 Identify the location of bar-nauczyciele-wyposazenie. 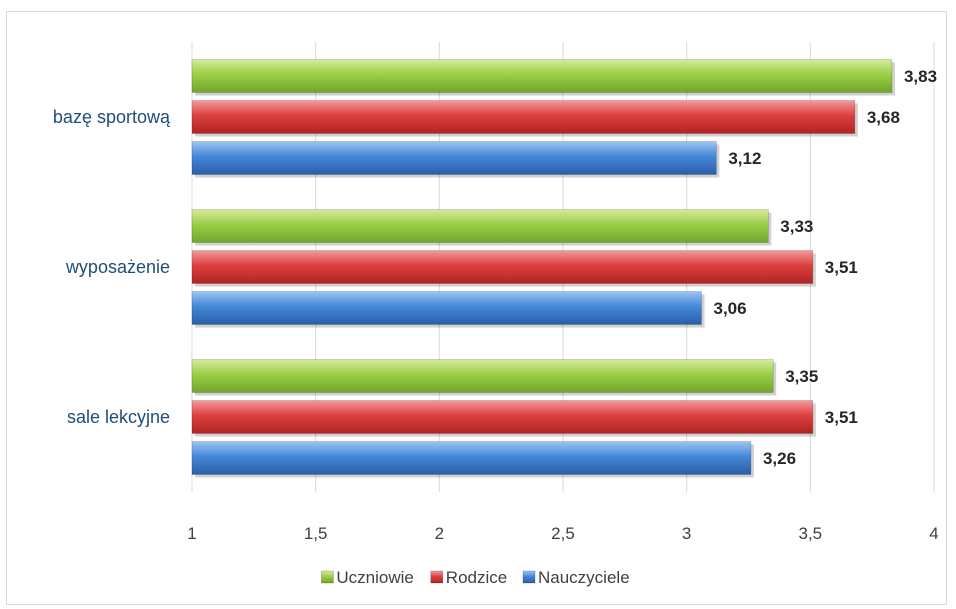
(446, 308).